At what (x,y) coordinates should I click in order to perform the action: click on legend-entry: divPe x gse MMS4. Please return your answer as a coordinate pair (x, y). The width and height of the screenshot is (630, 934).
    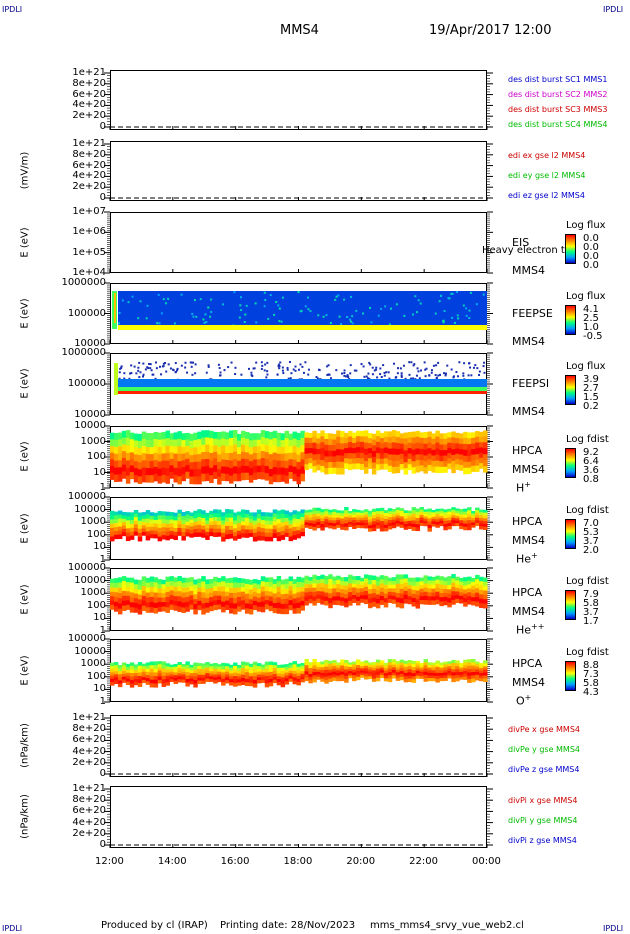
    Looking at the image, I should click on (544, 729).